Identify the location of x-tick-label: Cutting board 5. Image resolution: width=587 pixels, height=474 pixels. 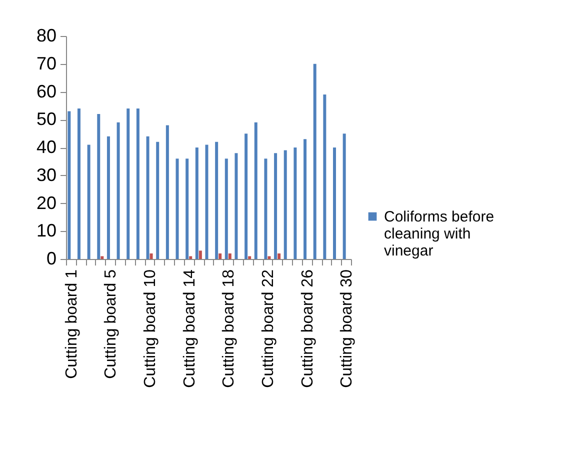
(111, 324).